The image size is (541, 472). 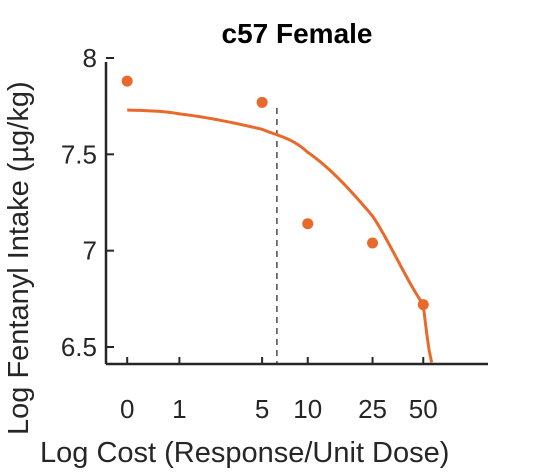 What do you see at coordinates (262, 409) in the screenshot?
I see `x-tick-label: 5` at bounding box center [262, 409].